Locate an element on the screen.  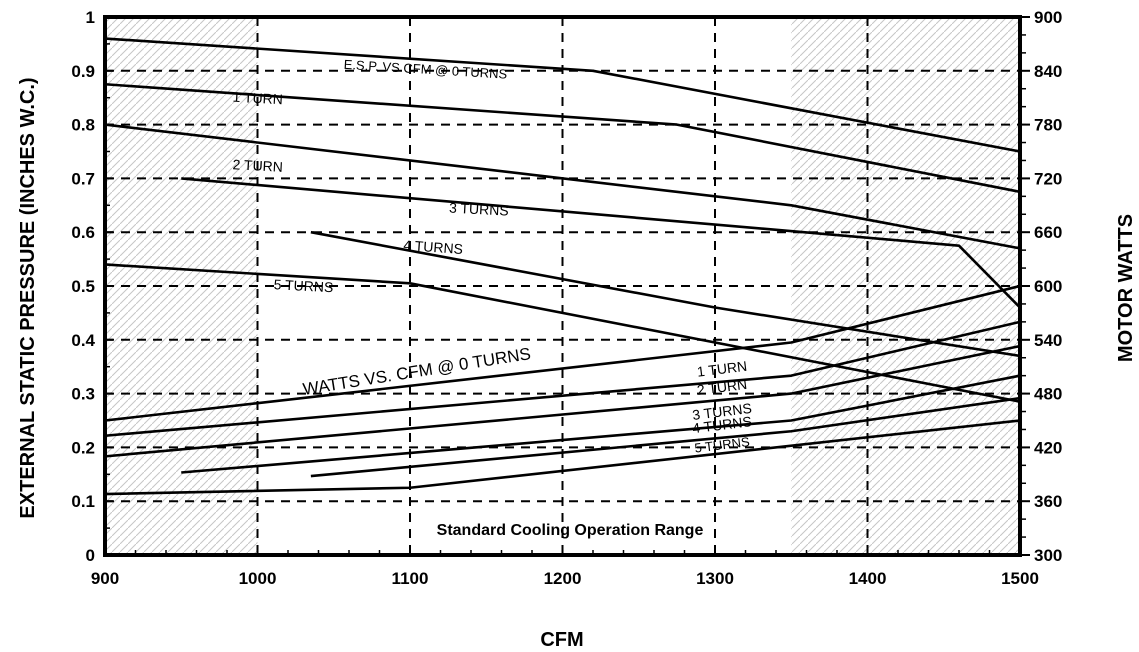
y-left-tick-label: 0.2 is located at coordinates (83, 447).